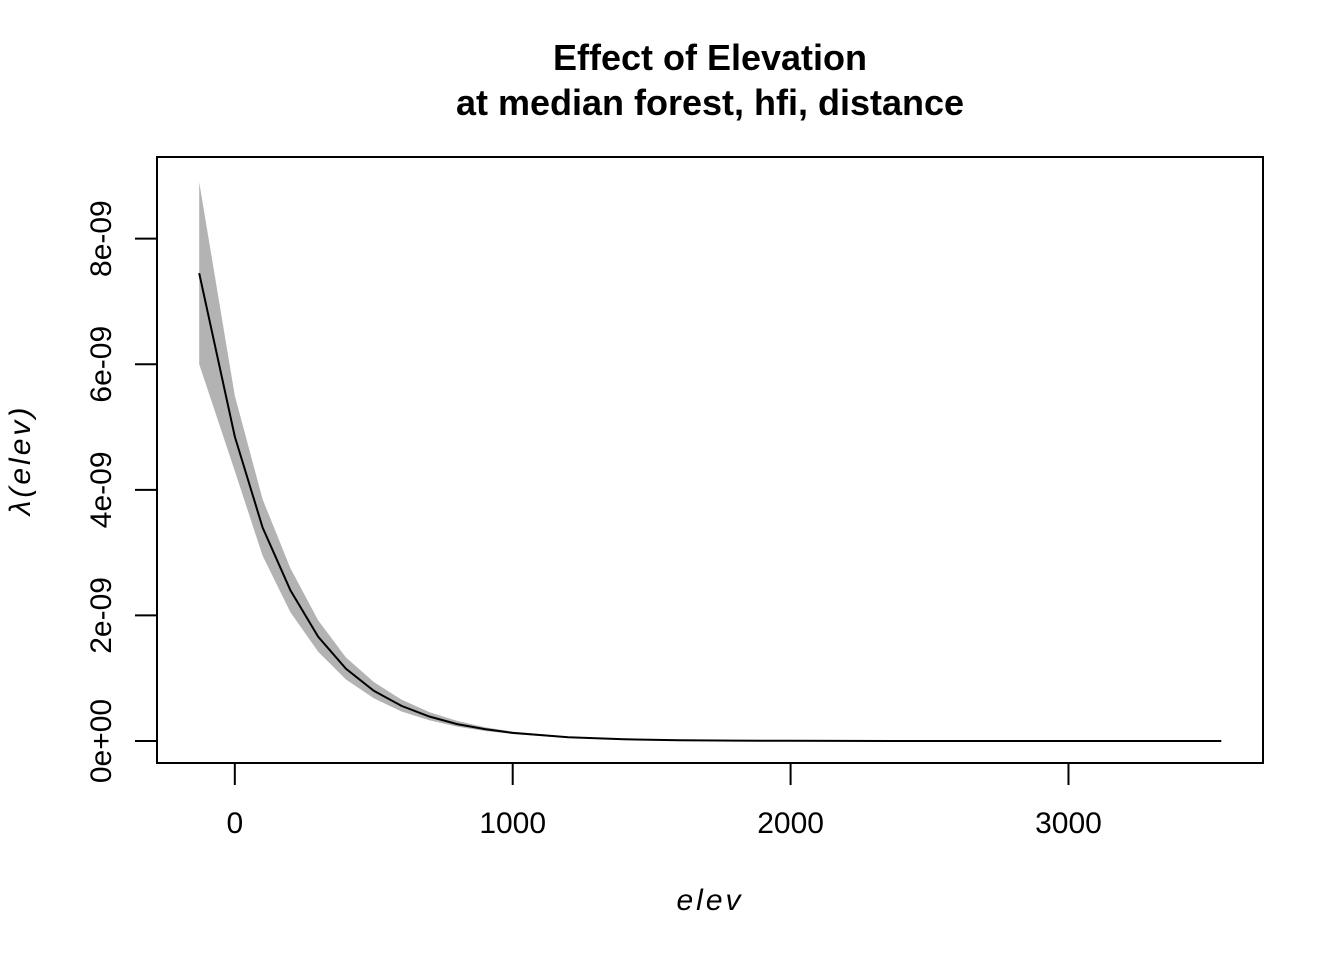 Image resolution: width=1344 pixels, height=960 pixels. What do you see at coordinates (1068, 823) in the screenshot?
I see `x-tick-label: 3000` at bounding box center [1068, 823].